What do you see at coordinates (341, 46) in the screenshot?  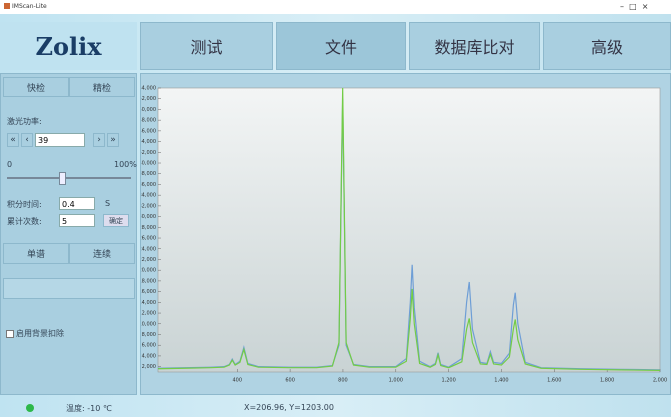 I see `tab: 文件` at bounding box center [341, 46].